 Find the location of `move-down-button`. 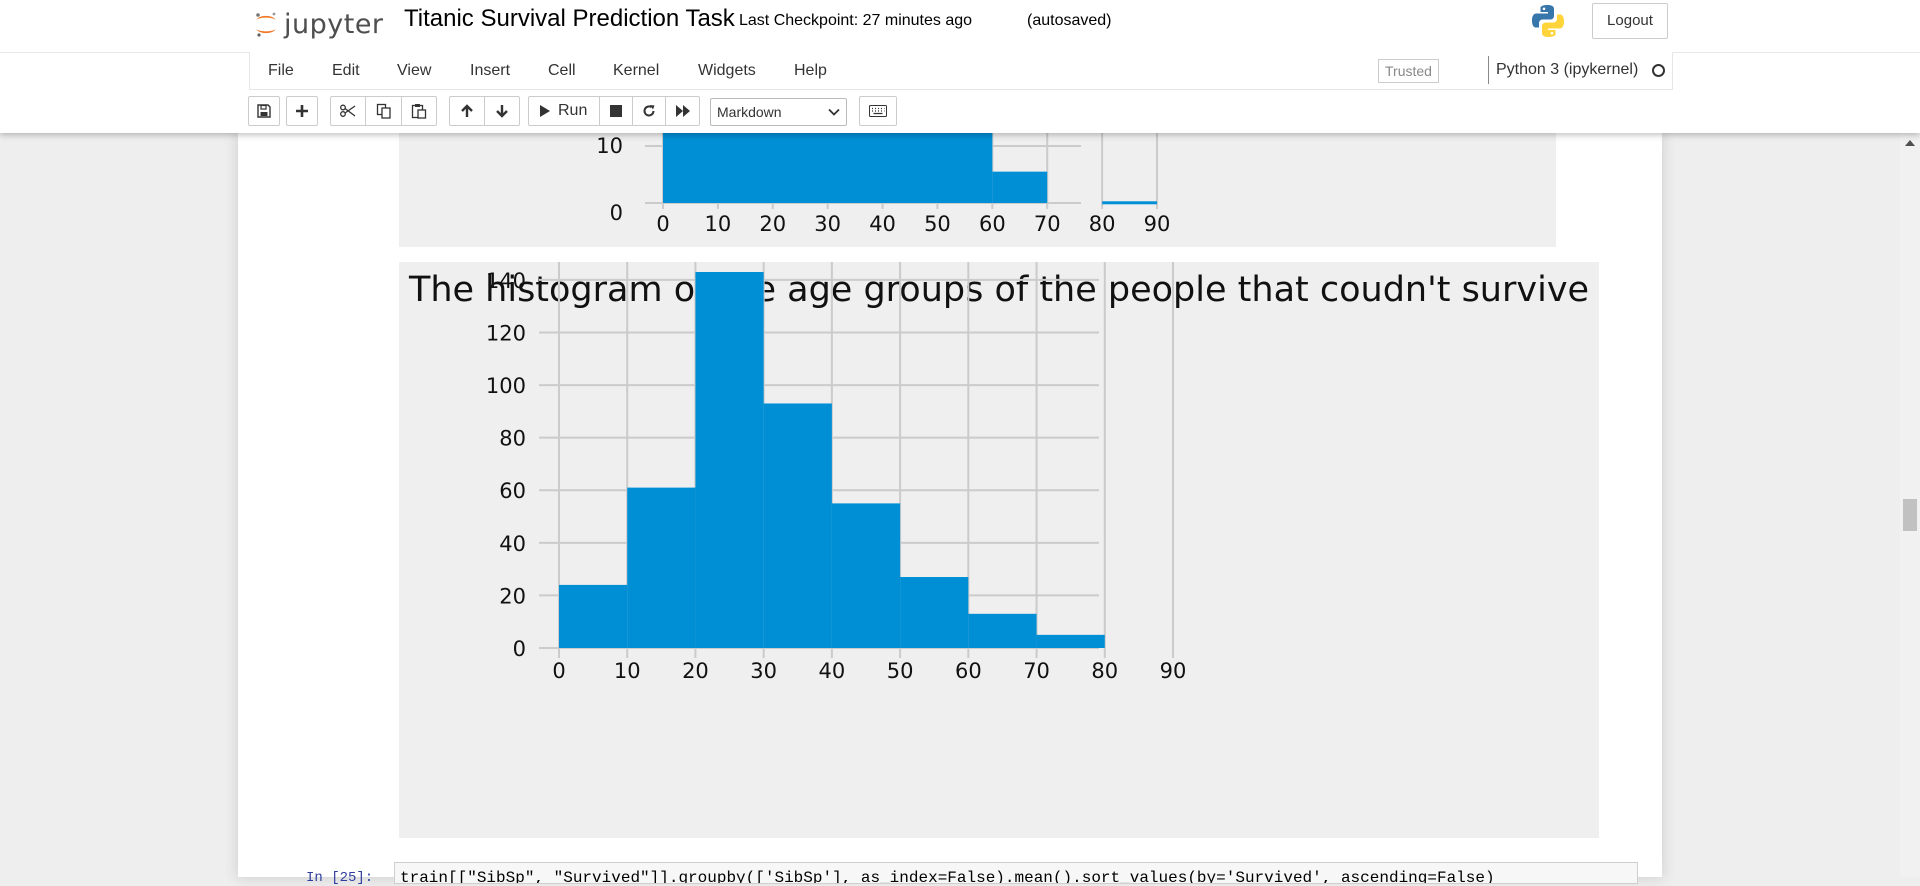

move-down-button is located at coordinates (502, 111).